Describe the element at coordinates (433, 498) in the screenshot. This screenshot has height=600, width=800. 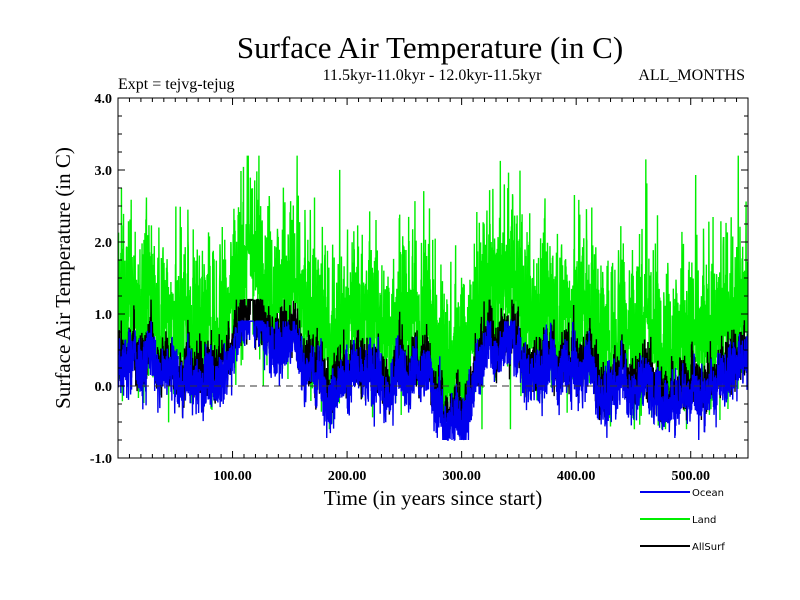
I see `x-axis-label: Time (in years since start)` at that location.